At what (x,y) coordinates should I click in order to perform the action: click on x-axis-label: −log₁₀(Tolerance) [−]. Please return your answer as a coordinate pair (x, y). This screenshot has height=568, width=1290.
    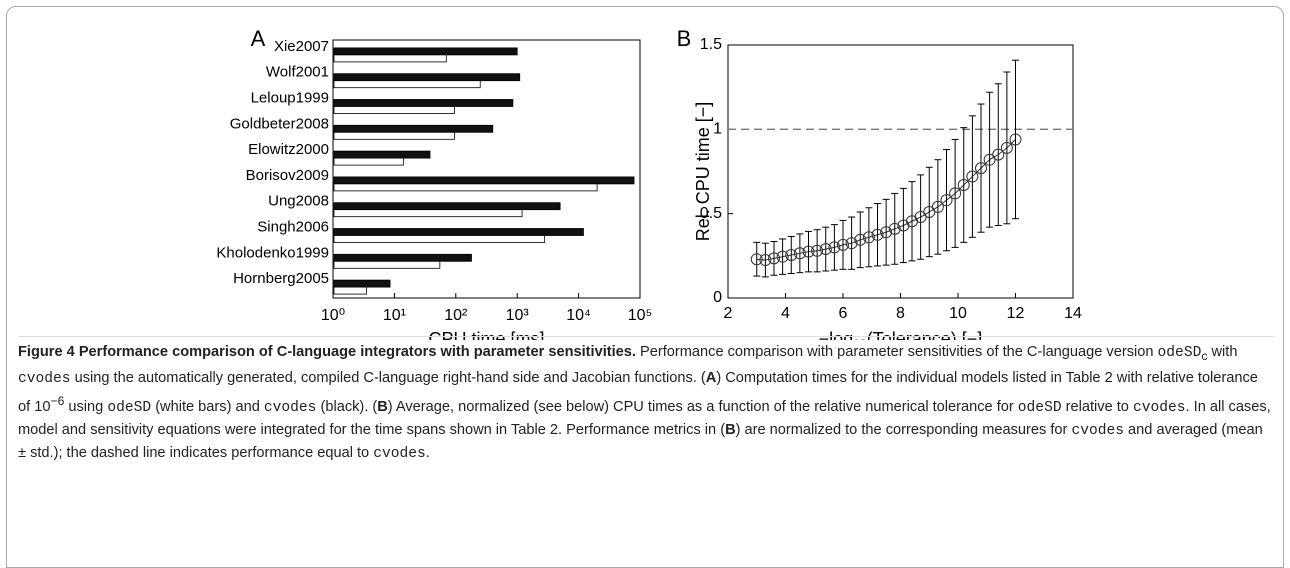
    Looking at the image, I should click on (901, 334).